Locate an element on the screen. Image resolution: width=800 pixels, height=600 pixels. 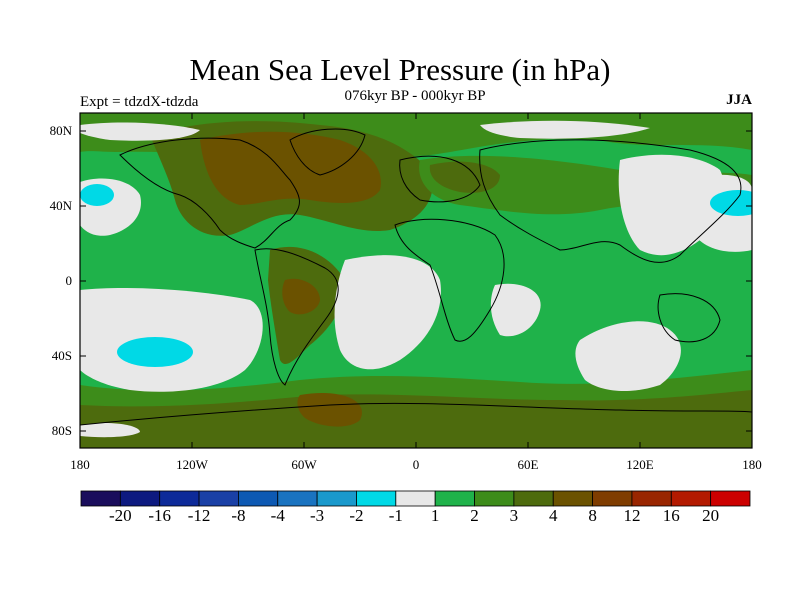
colorbar-label: -16 is located at coordinates (160, 515).